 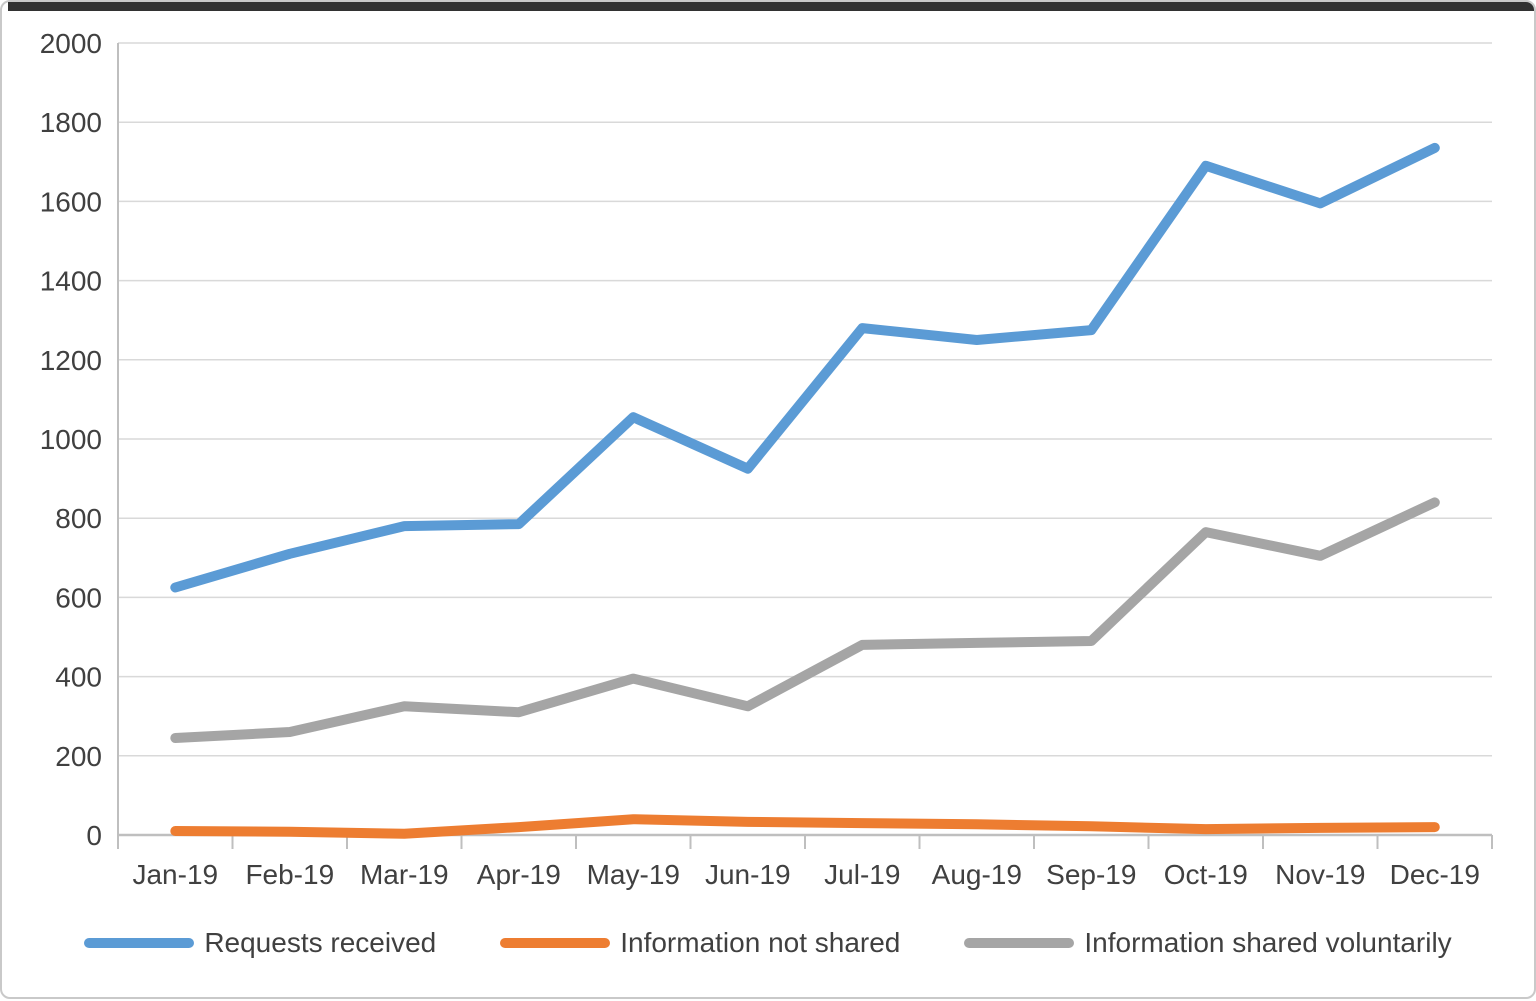 What do you see at coordinates (1206, 874) in the screenshot?
I see `x-axis-tick-label: Oct-19` at bounding box center [1206, 874].